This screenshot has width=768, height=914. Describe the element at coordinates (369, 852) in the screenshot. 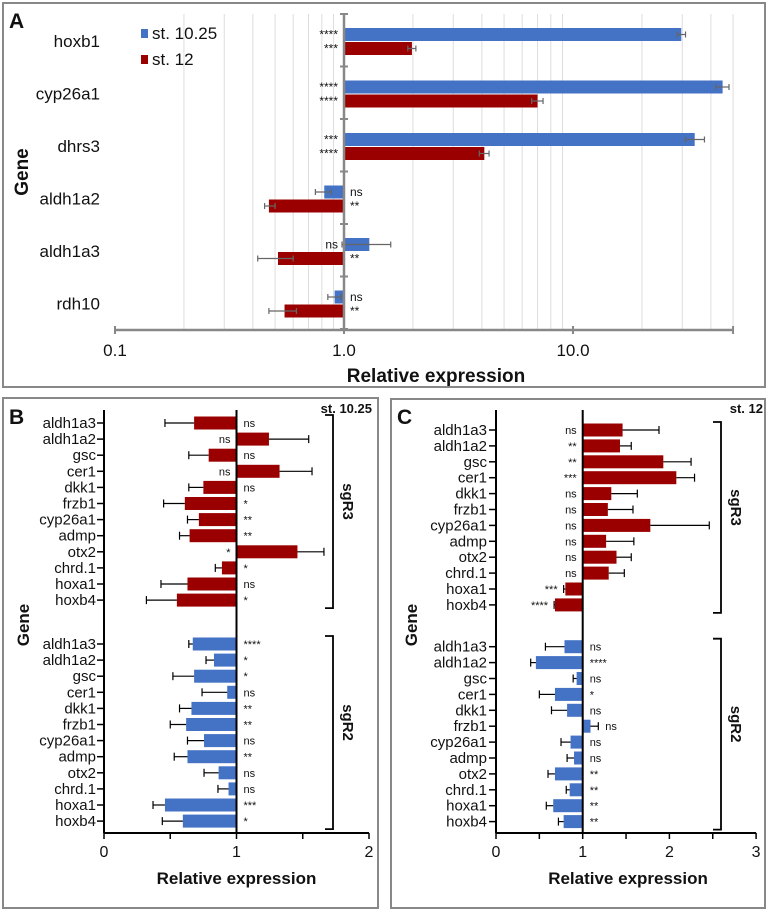

I see `x-tick-label: 2` at that location.